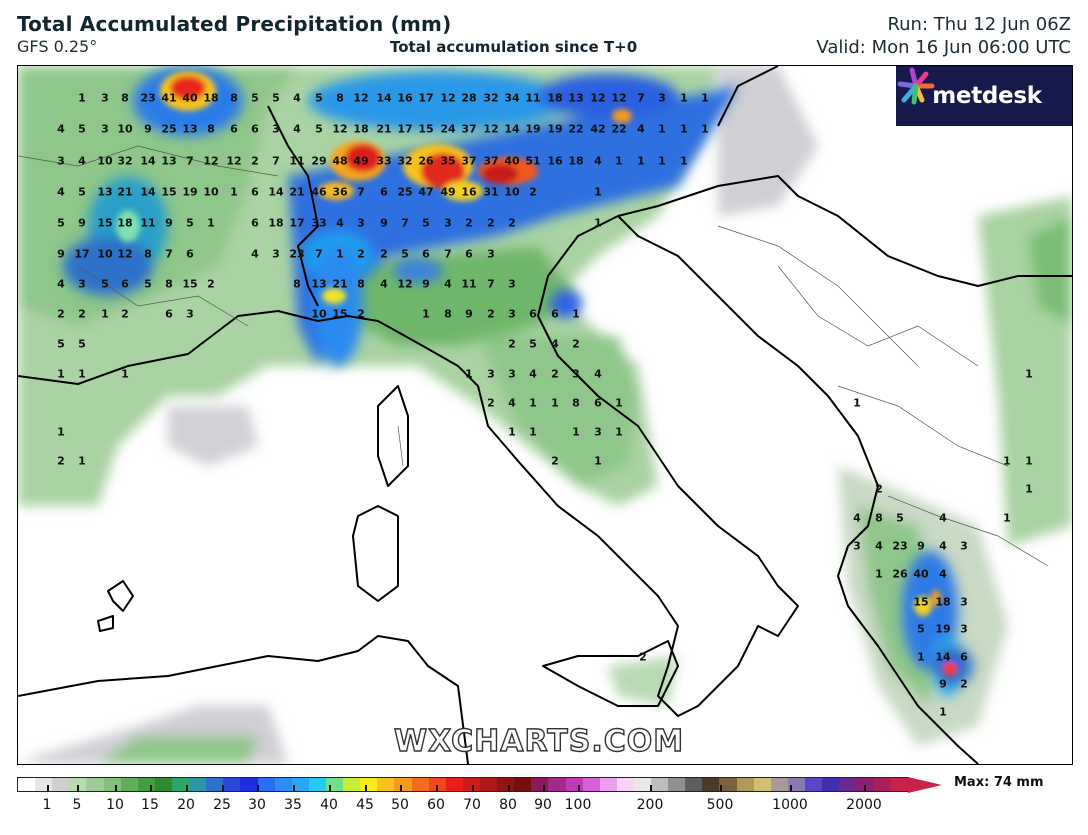 Image resolution: width=1088 pixels, height=835 pixels. Describe the element at coordinates (77, 805) in the screenshot. I see `colorbar-tick-label: 5` at that location.